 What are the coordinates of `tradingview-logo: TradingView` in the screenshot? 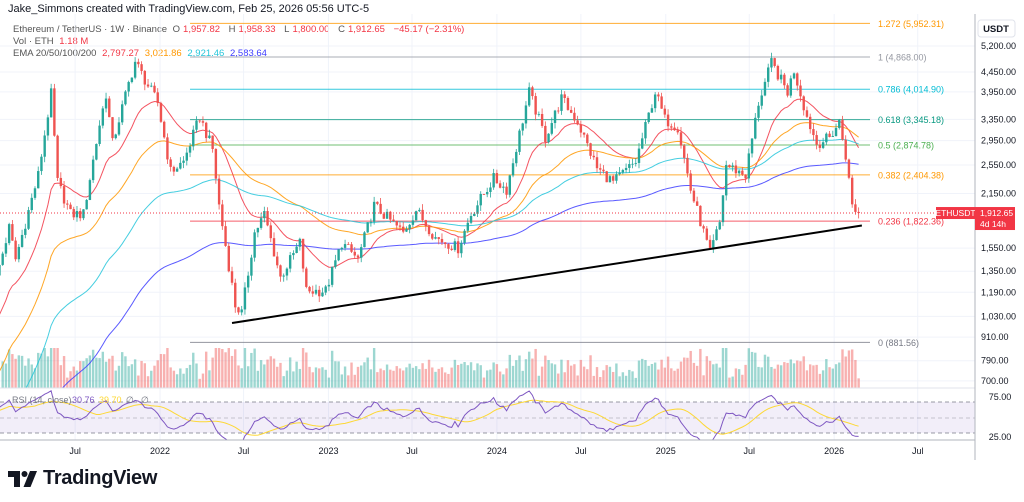 It's located at (82, 478).